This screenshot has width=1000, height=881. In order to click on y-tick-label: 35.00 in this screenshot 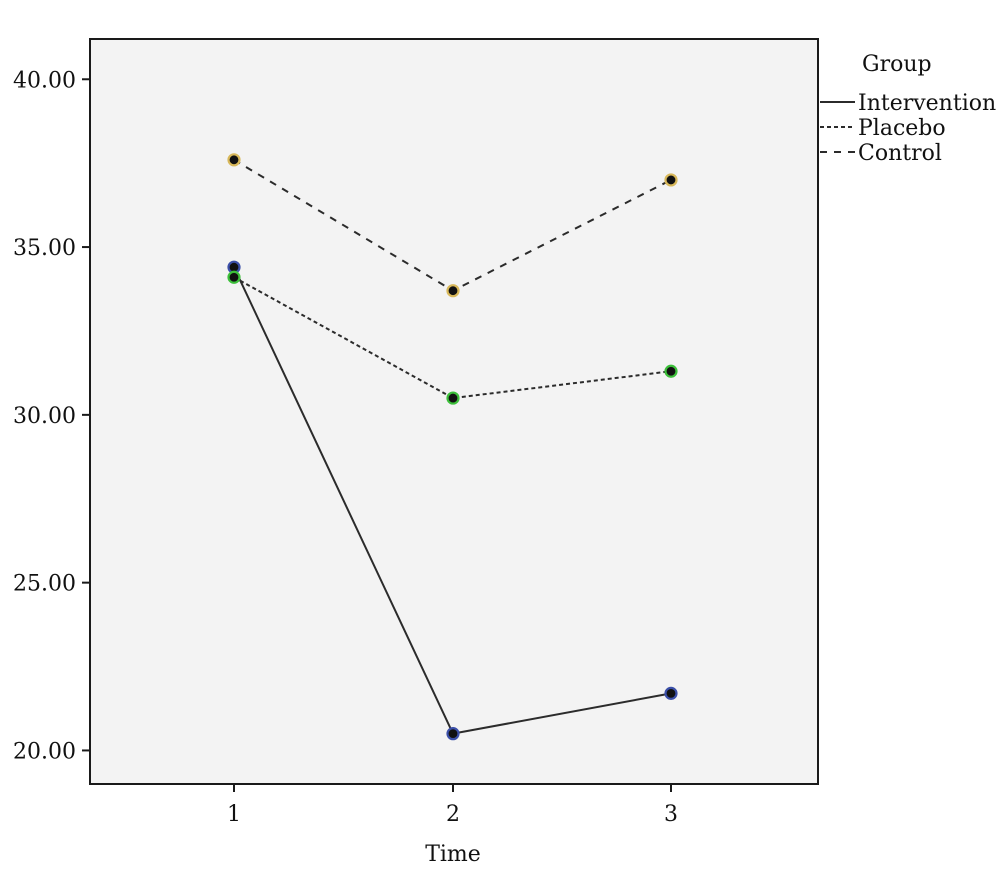, I will do `click(44, 248)`.